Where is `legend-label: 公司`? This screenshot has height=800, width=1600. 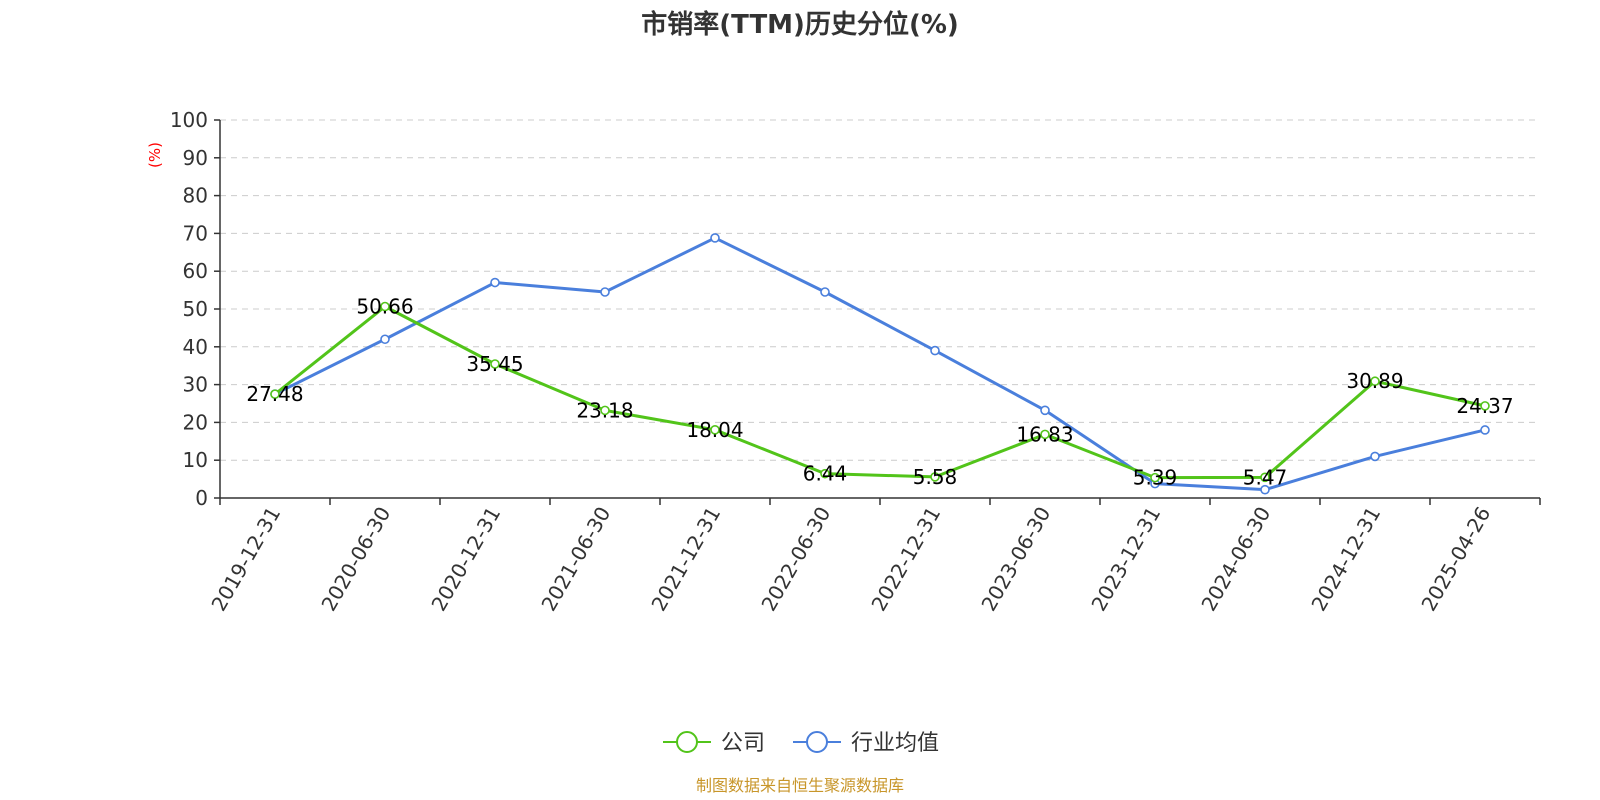
legend-label: 公司 is located at coordinates (743, 743).